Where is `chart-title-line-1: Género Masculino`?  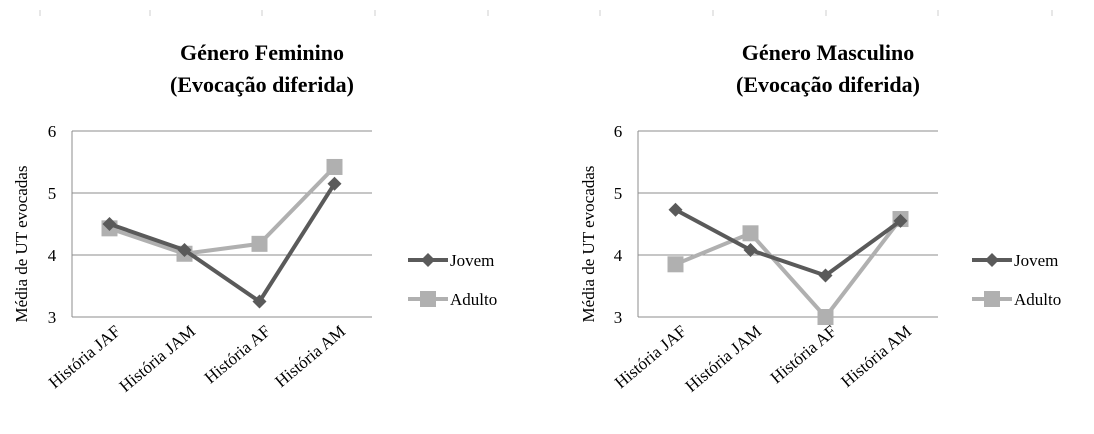
chart-title-line-1: Género Masculino is located at coordinates (828, 52).